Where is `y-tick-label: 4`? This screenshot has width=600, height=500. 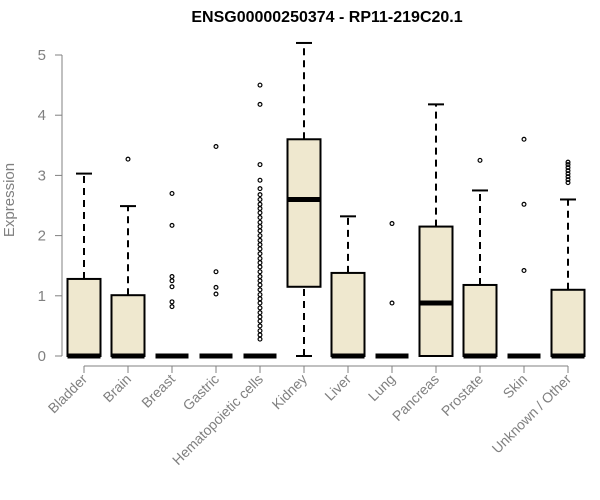
y-tick-label: 4 is located at coordinates (42, 115).